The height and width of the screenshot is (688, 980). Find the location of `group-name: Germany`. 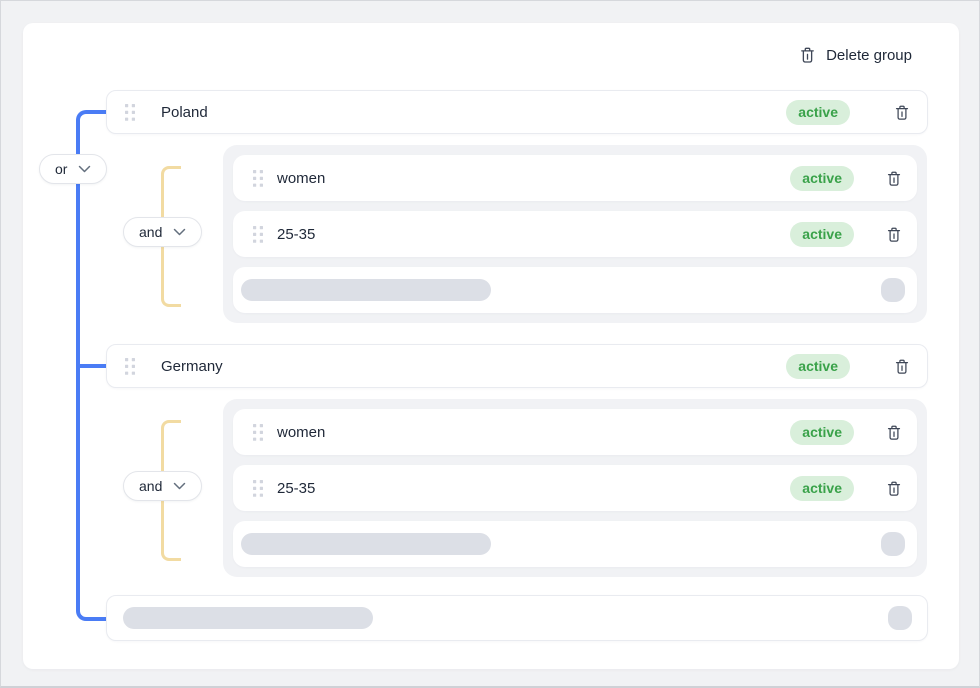

group-name: Germany is located at coordinates (192, 366).